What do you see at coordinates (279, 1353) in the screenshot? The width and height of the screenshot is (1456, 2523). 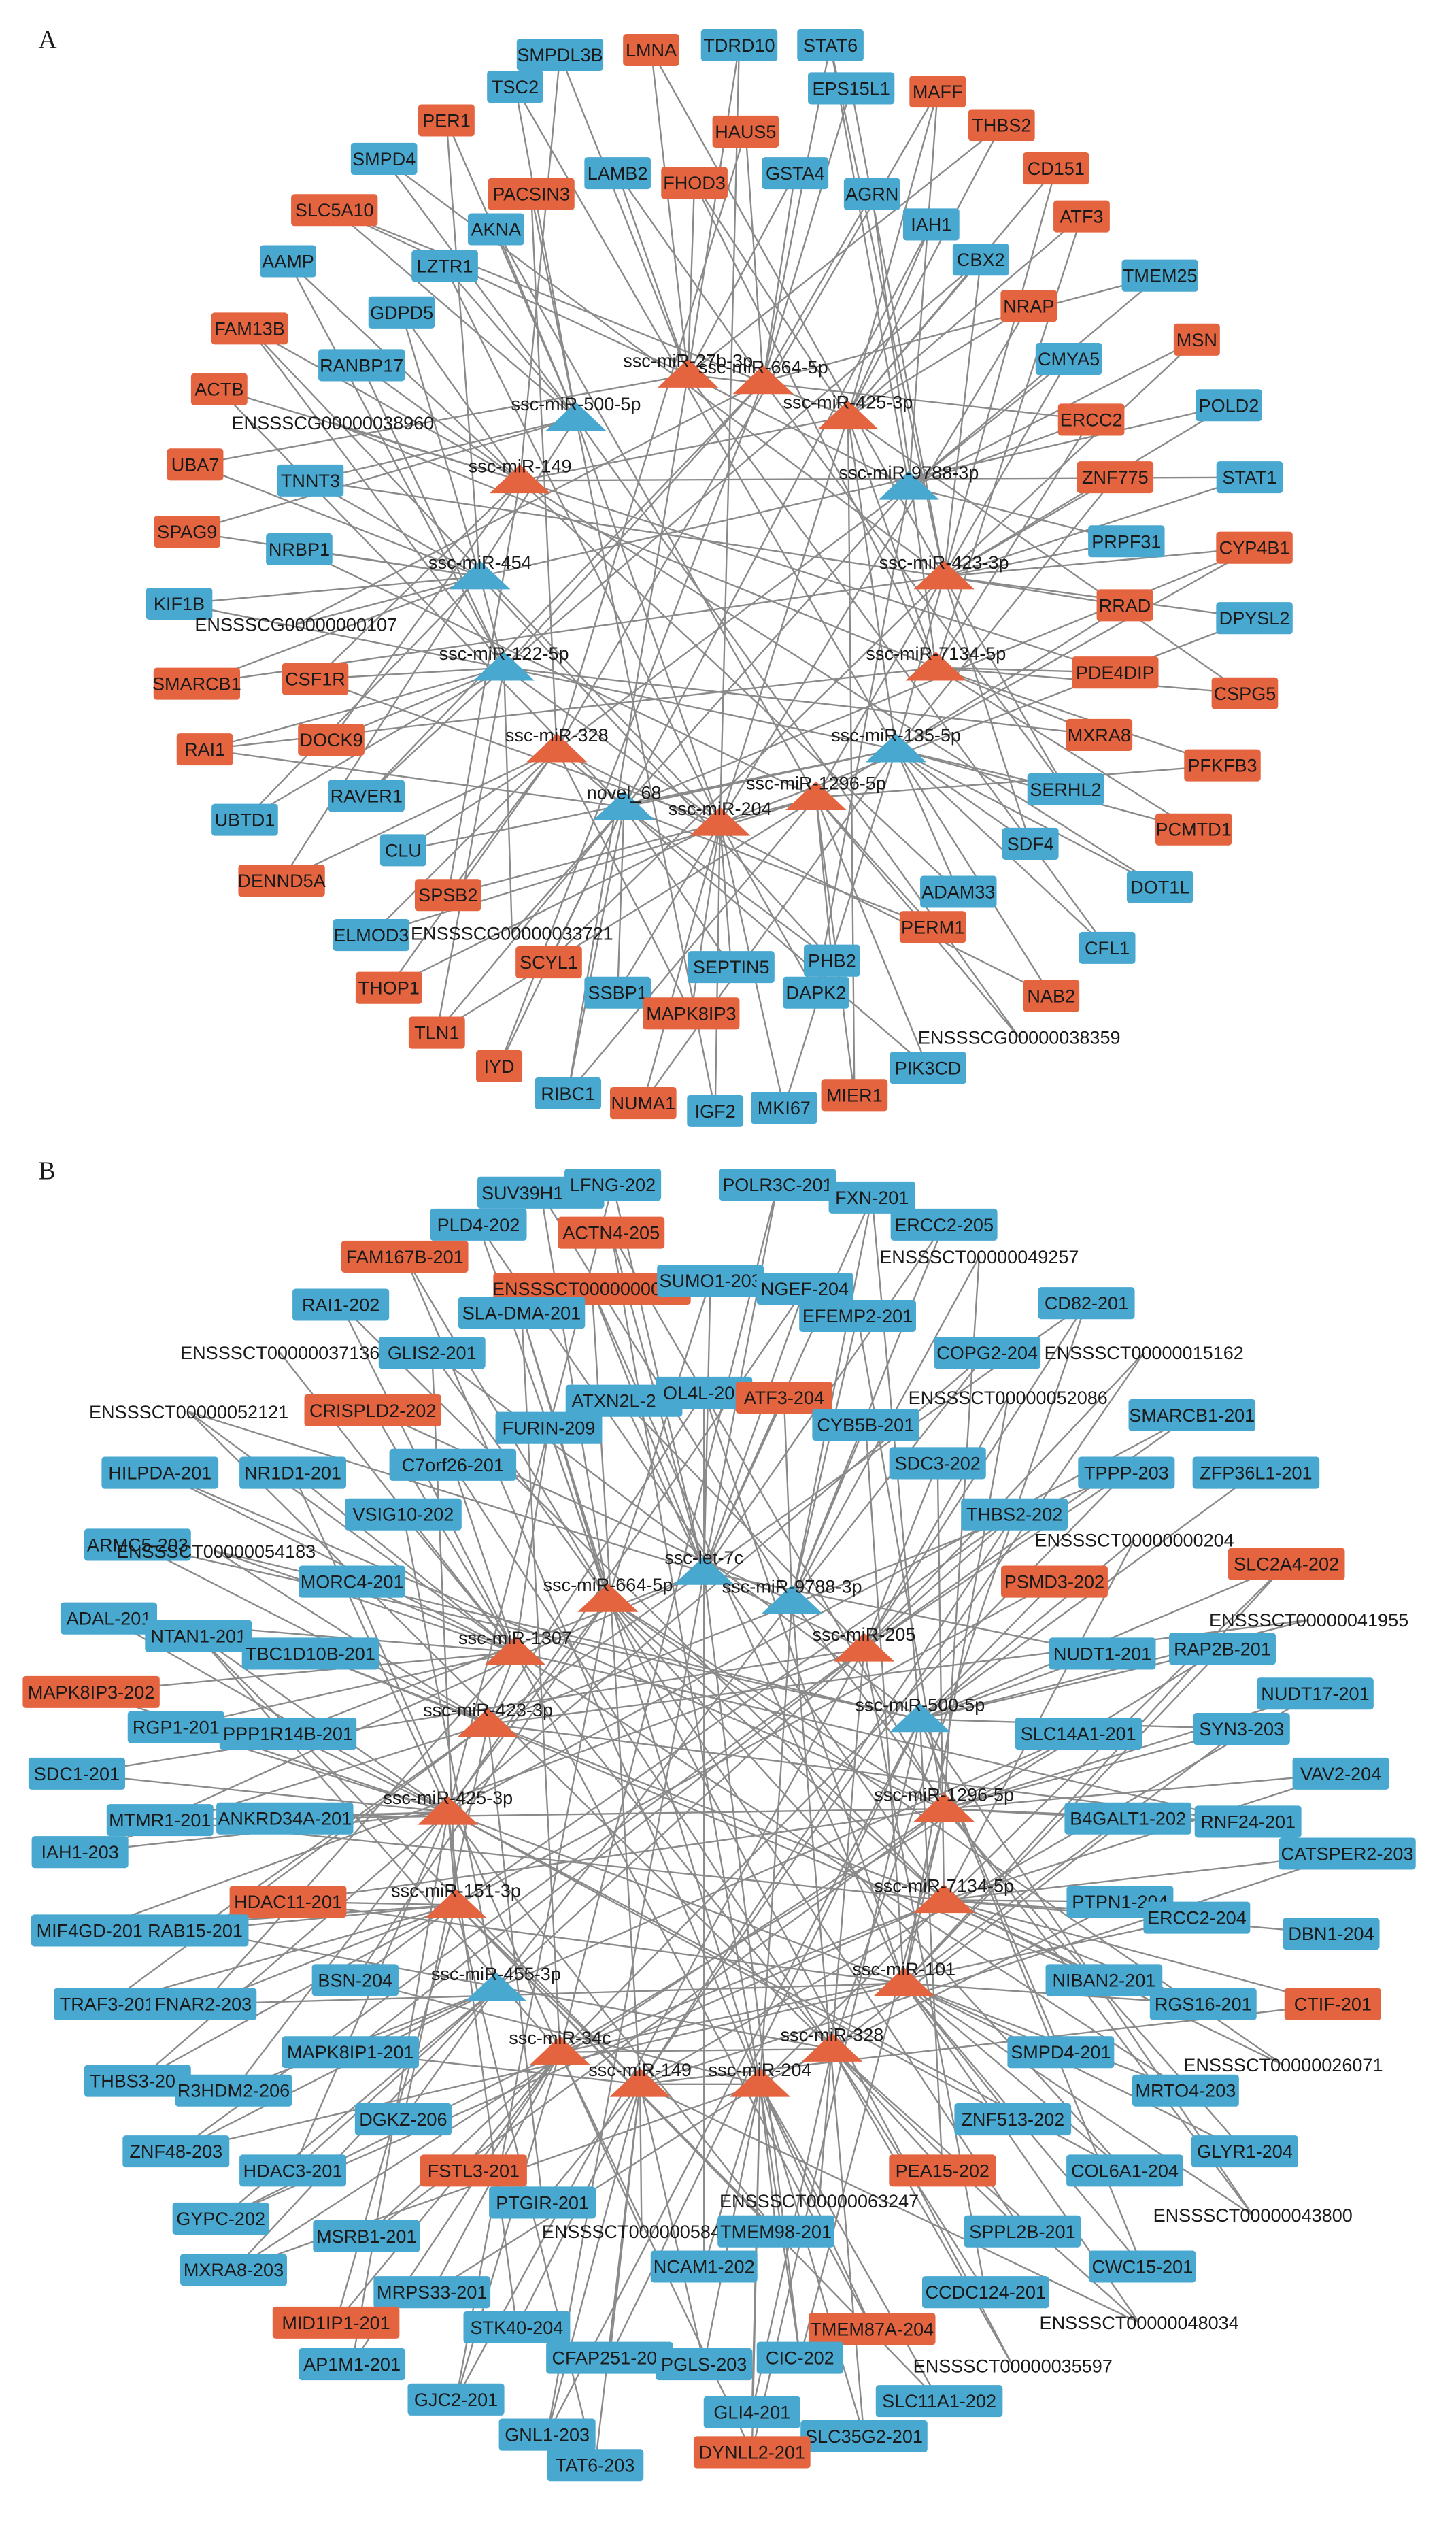 I see `gene-label: ENSSSCT00000037136` at bounding box center [279, 1353].